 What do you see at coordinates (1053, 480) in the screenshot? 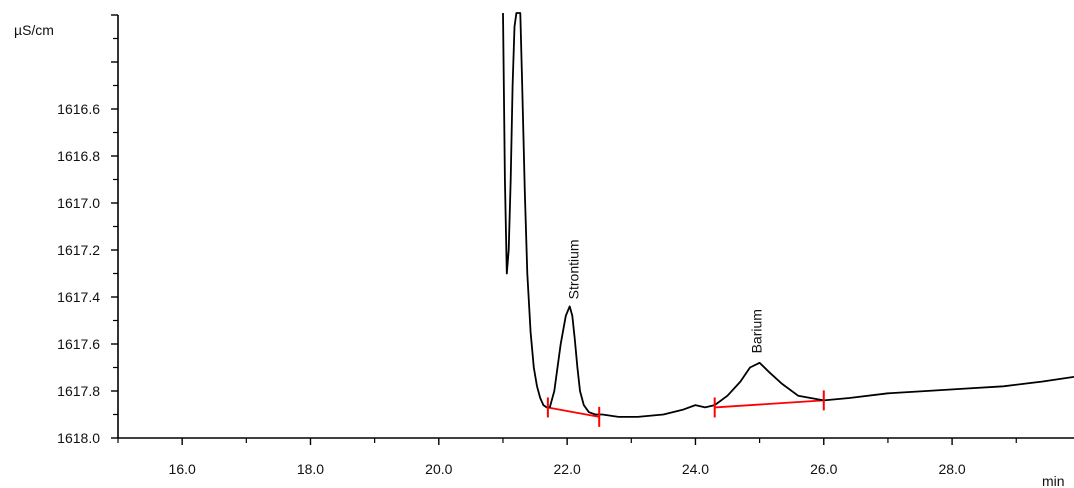
I see `x-unit-label: min` at bounding box center [1053, 480].